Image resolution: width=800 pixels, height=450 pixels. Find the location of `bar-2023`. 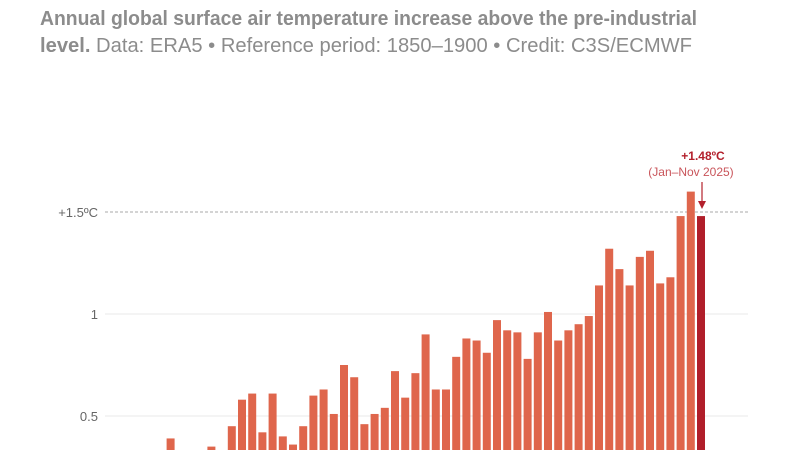

bar-2023 is located at coordinates (680, 333).